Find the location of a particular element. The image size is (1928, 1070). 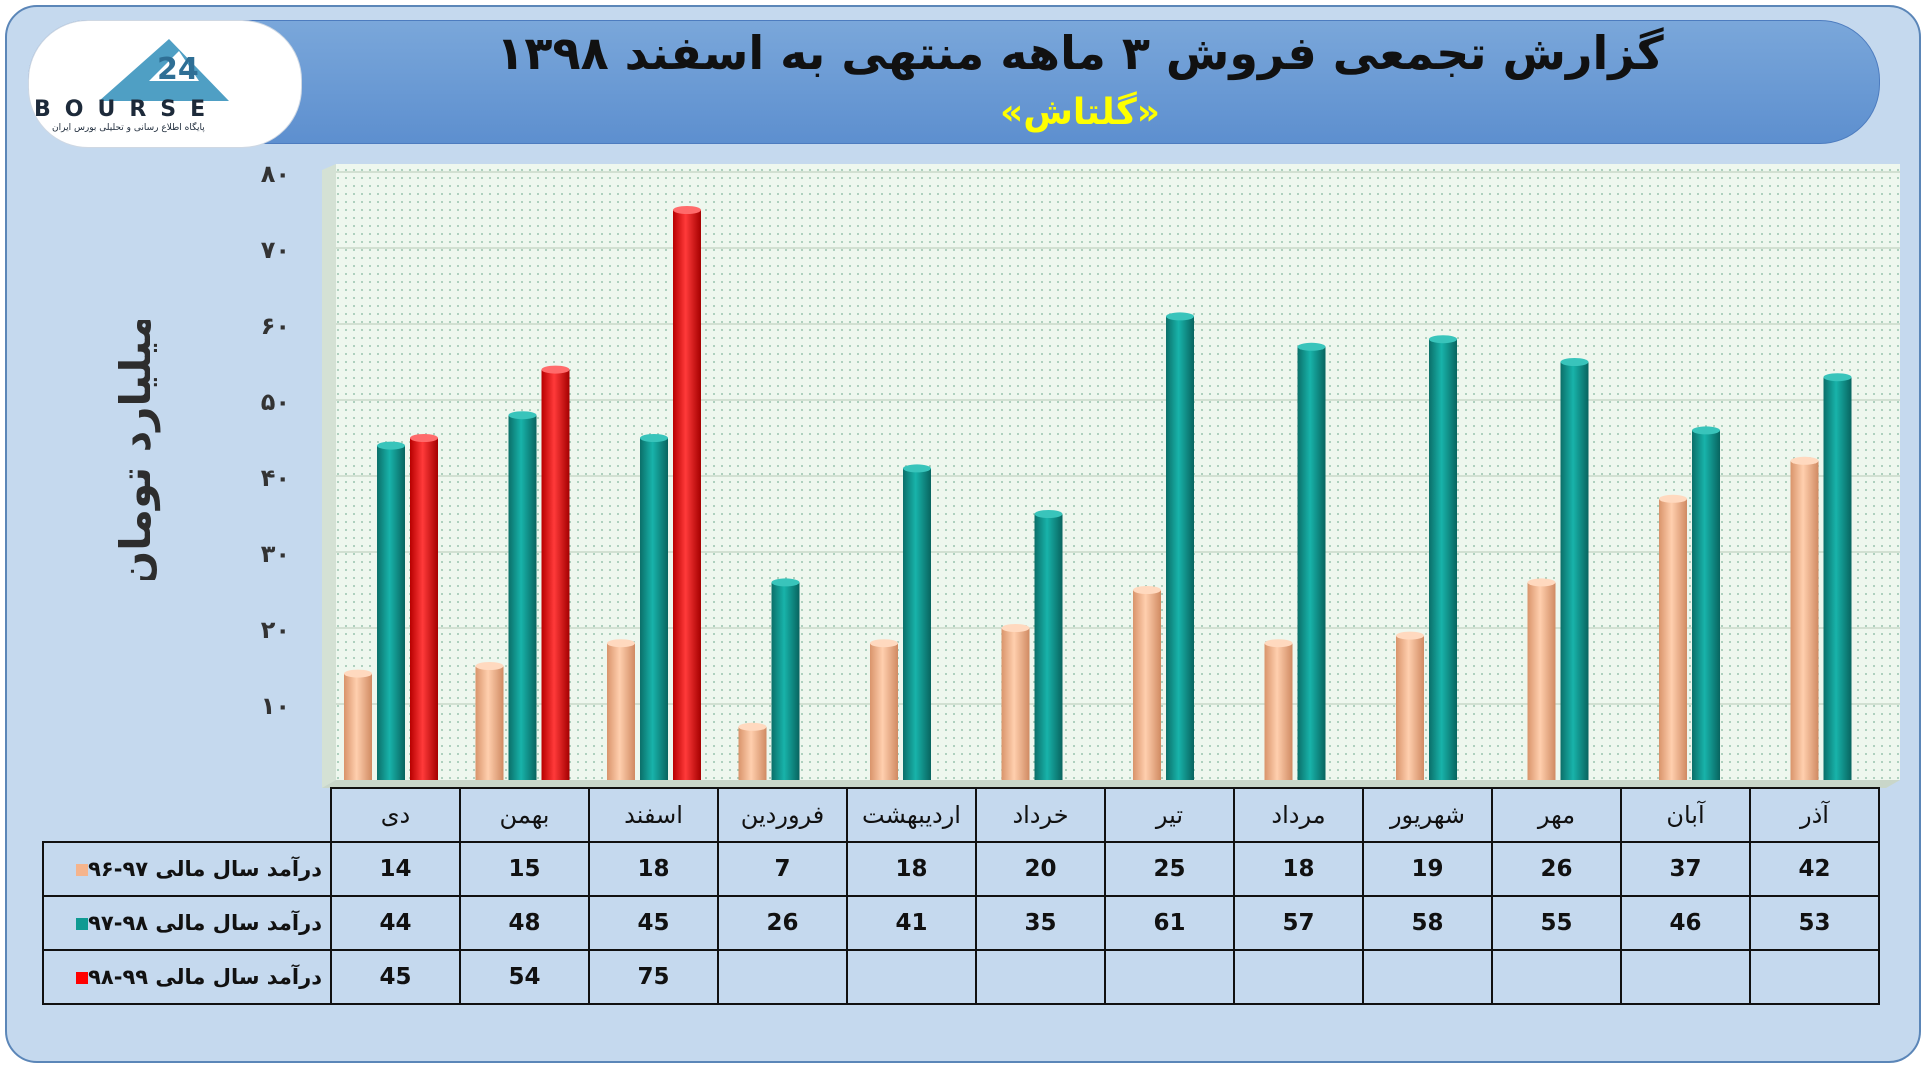

data-label: 7 is located at coordinates (782, 869).